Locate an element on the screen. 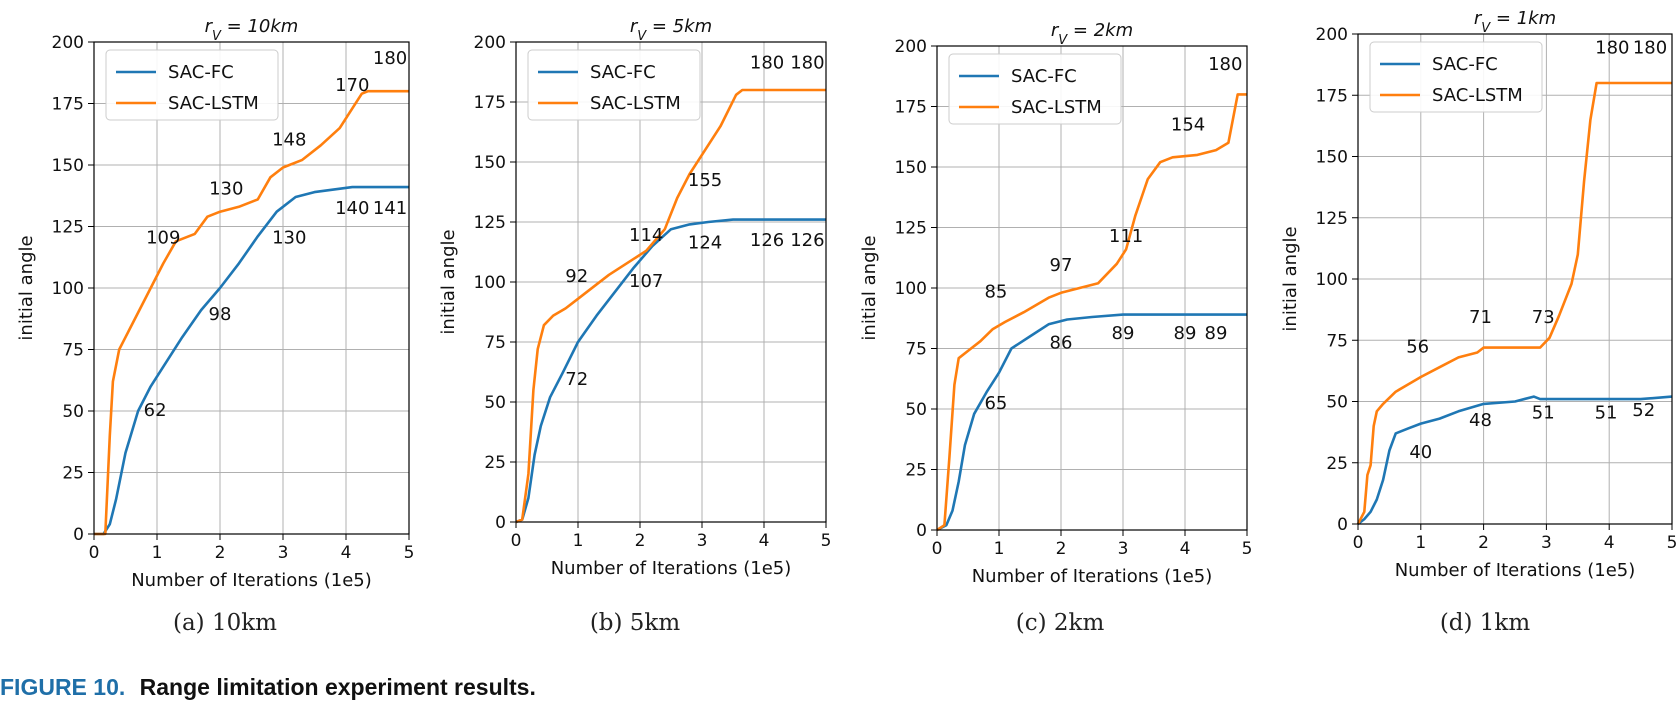 This screenshot has width=1680, height=714. data-annotation: 48 is located at coordinates (1480, 420).